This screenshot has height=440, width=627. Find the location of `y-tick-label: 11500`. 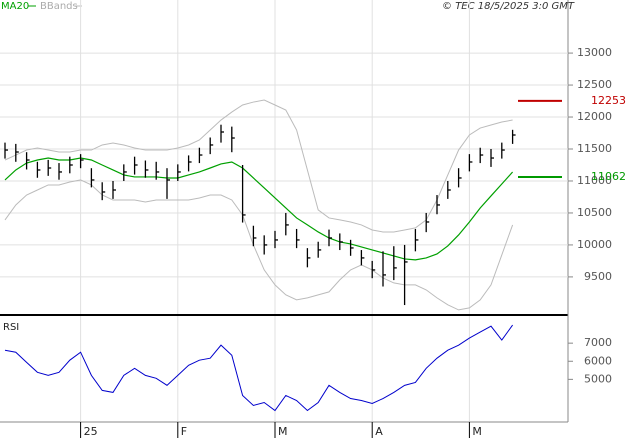

y-tick-label: 11500 is located at coordinates (594, 148).